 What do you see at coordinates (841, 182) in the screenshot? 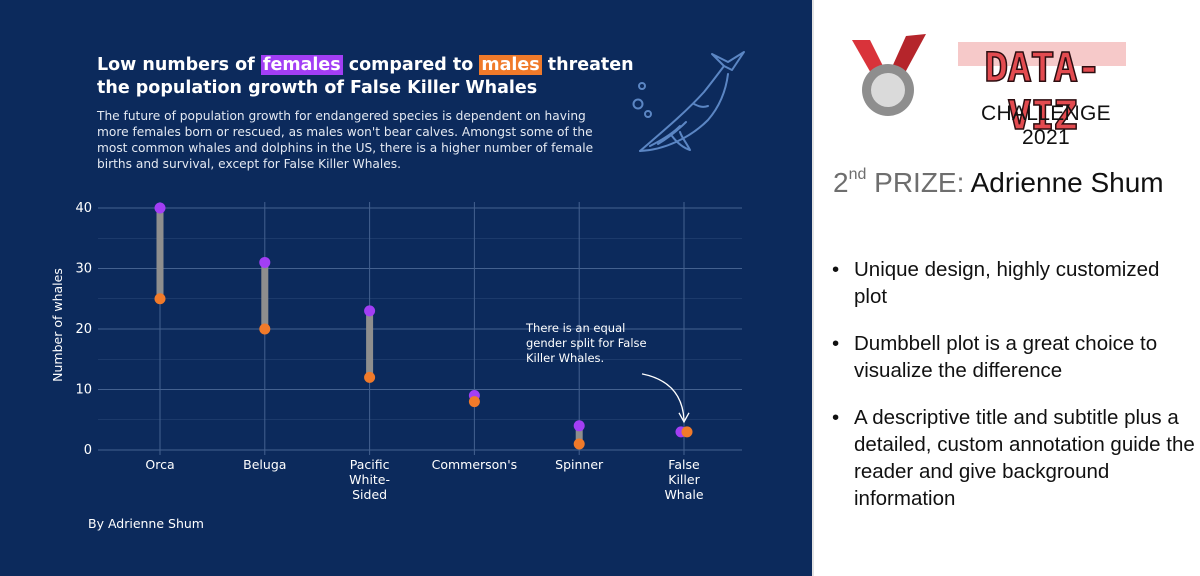
I see `prize-number: 2` at bounding box center [841, 182].